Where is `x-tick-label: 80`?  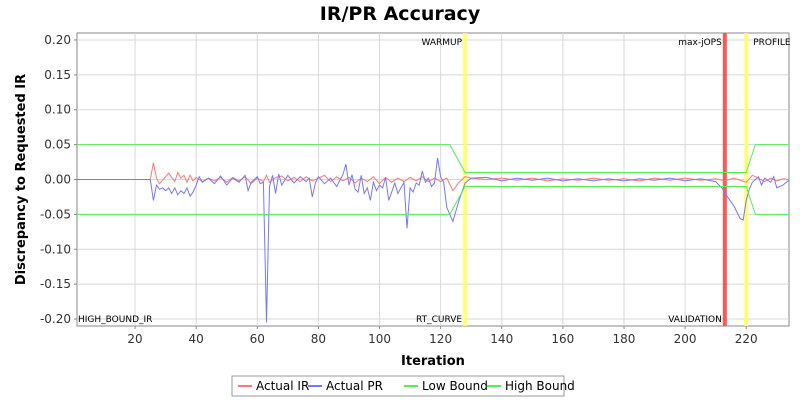
x-tick-label: 80 is located at coordinates (318, 339).